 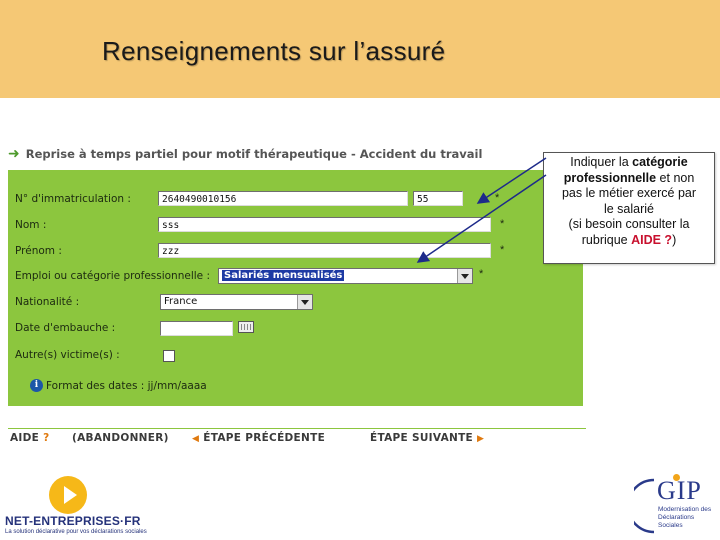 I want to click on aide-link: AIDE ?, so click(x=30, y=438).